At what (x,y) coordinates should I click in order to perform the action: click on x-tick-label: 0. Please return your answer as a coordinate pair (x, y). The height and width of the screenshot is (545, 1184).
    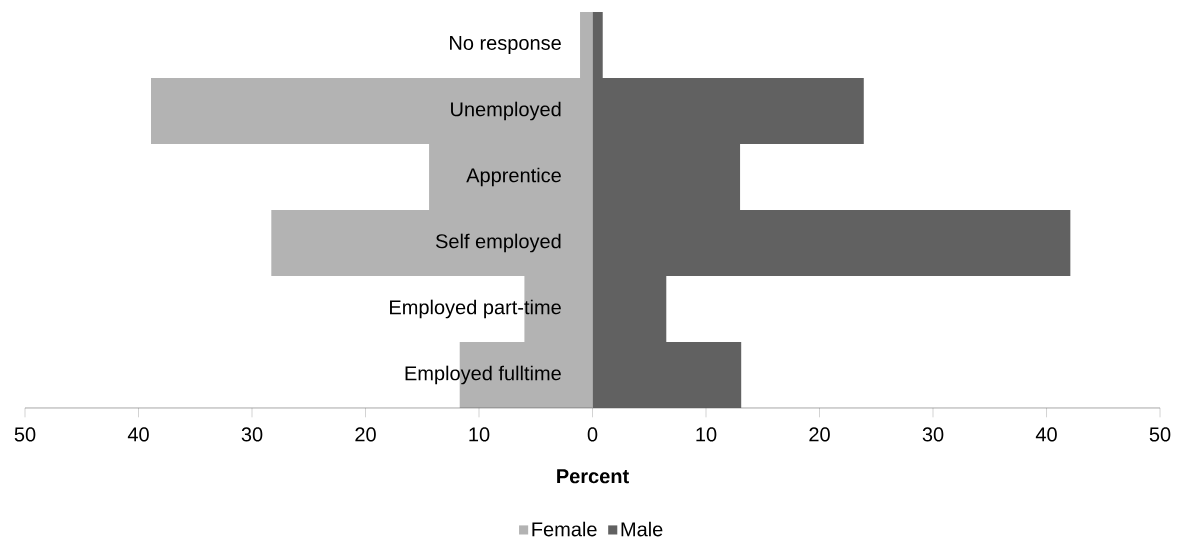
    Looking at the image, I should click on (592, 434).